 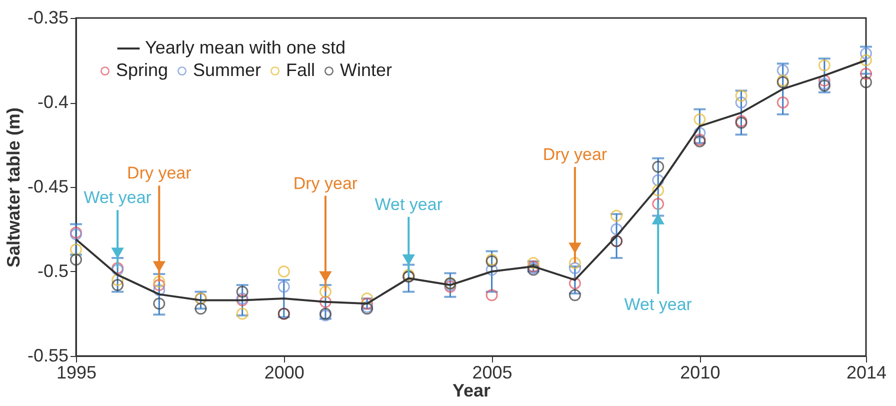 What do you see at coordinates (366, 70) in the screenshot?
I see `legend-label: Winter` at bounding box center [366, 70].